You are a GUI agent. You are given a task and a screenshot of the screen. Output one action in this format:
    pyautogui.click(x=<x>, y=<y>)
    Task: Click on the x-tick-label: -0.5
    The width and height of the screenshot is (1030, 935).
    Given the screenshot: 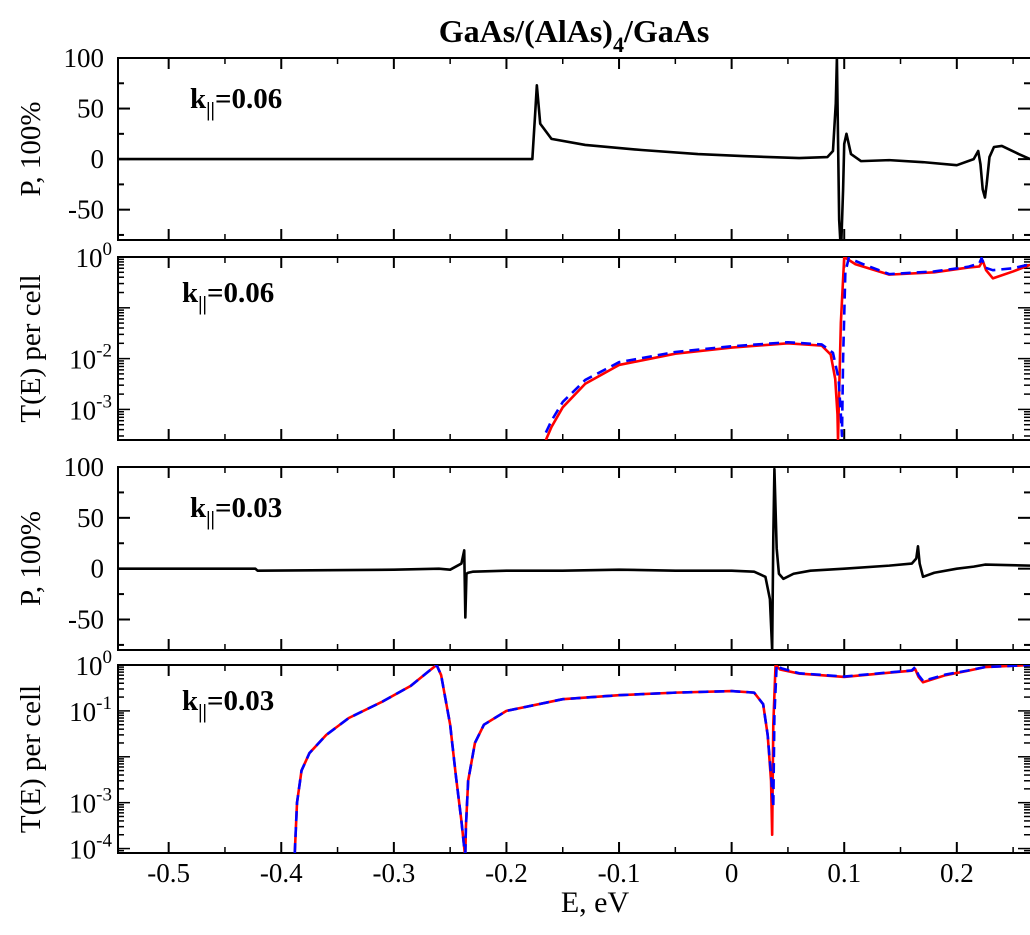 What is the action you would take?
    pyautogui.click(x=168, y=873)
    